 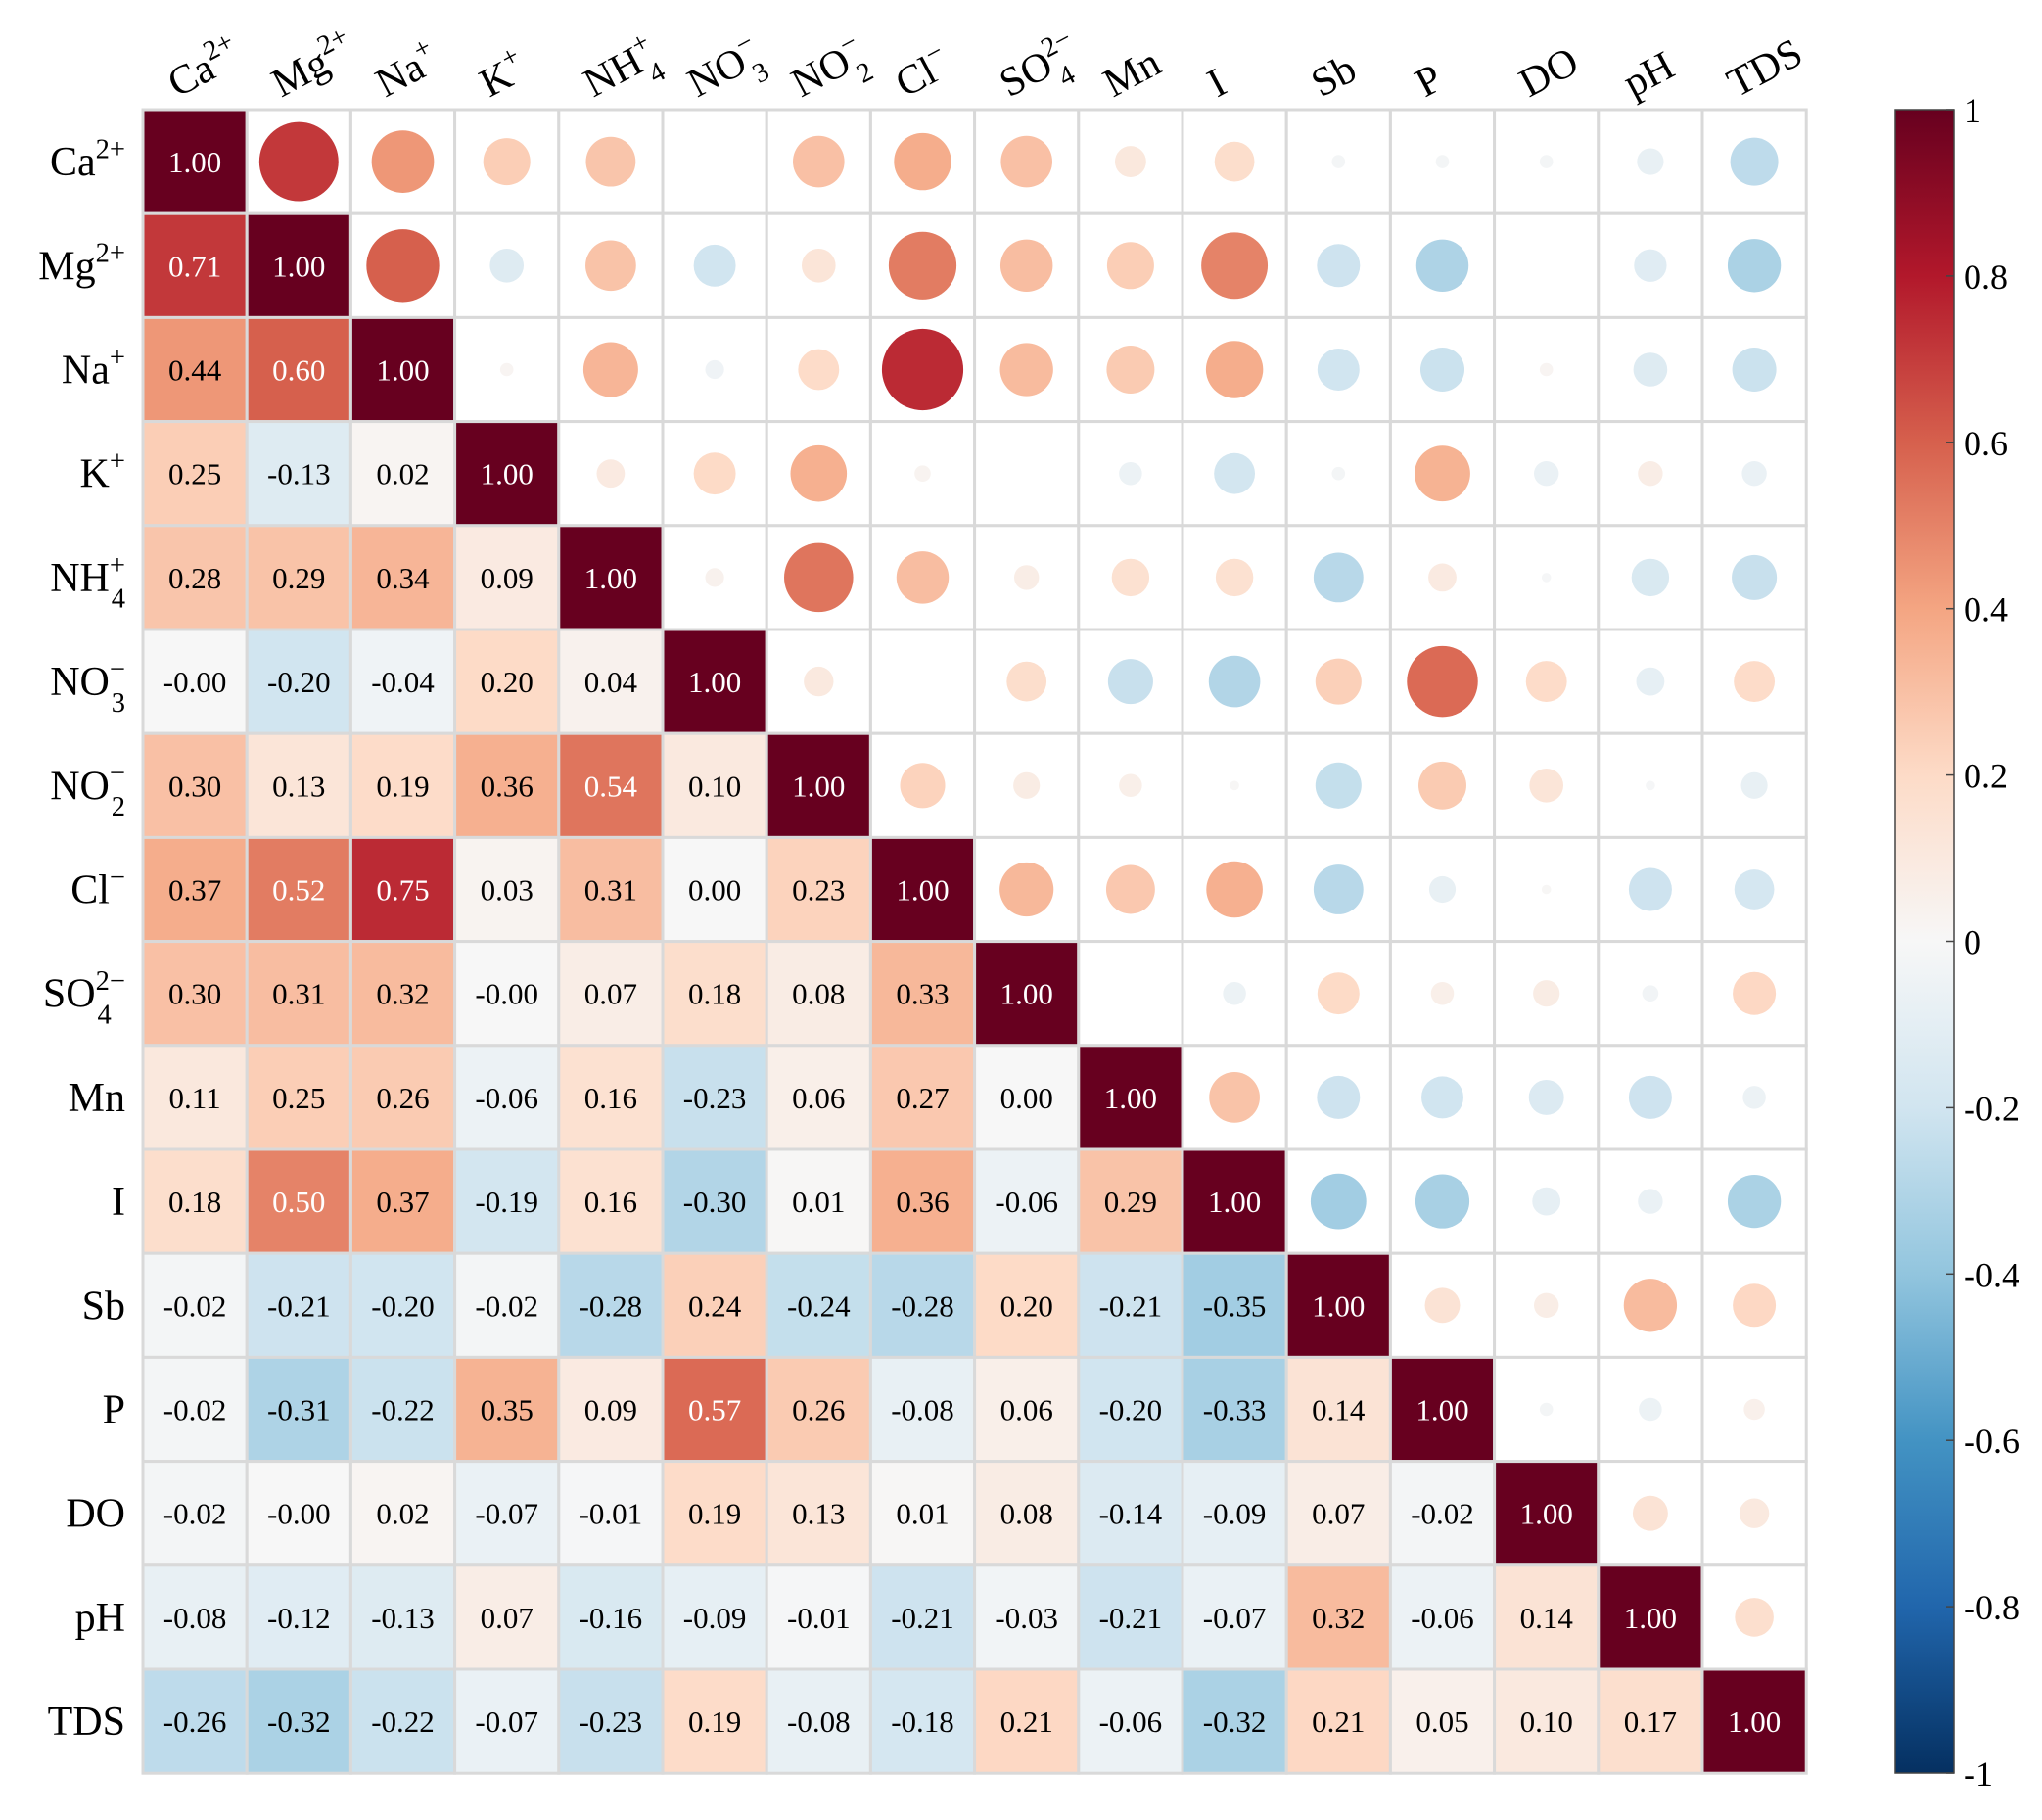 I want to click on cell-value-12-0: -0.02, so click(x=195, y=1410).